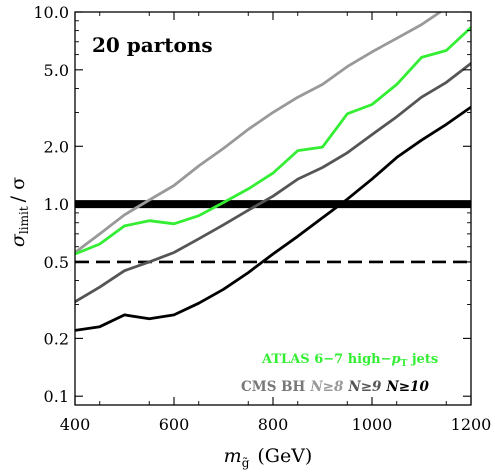 The image size is (495, 475). I want to click on y-axis-label: σlimit/ σ, so click(19, 212).